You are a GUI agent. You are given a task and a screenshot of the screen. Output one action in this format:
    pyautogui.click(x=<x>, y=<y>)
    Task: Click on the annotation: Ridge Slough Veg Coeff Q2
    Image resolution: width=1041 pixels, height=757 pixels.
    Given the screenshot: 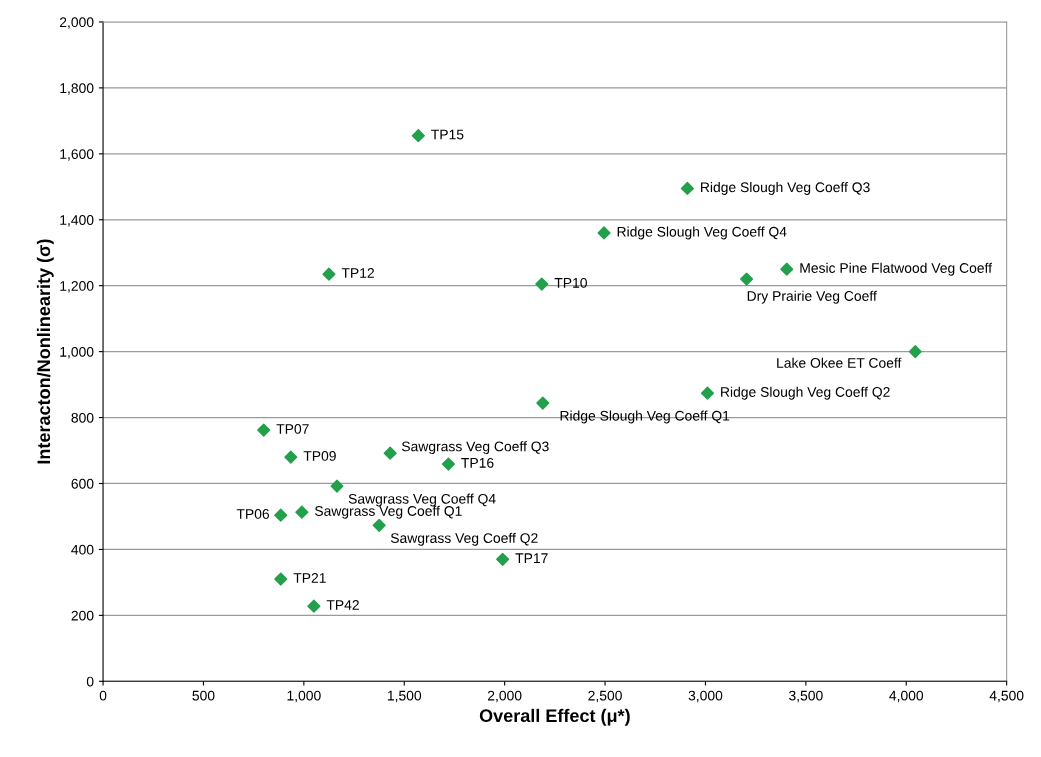 What is the action you would take?
    pyautogui.click(x=805, y=393)
    